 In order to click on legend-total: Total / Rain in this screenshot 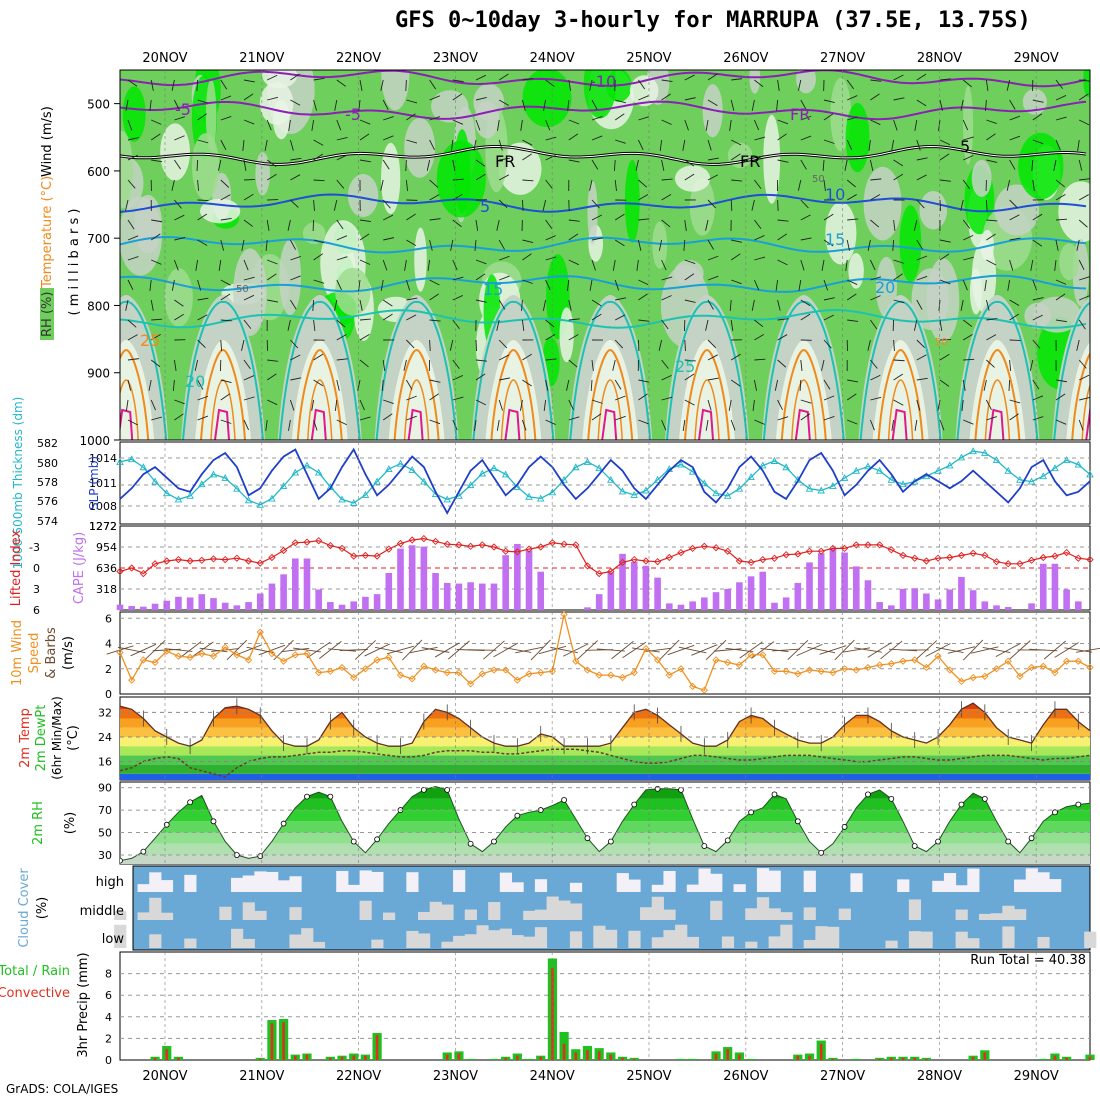, I will do `click(35, 971)`.